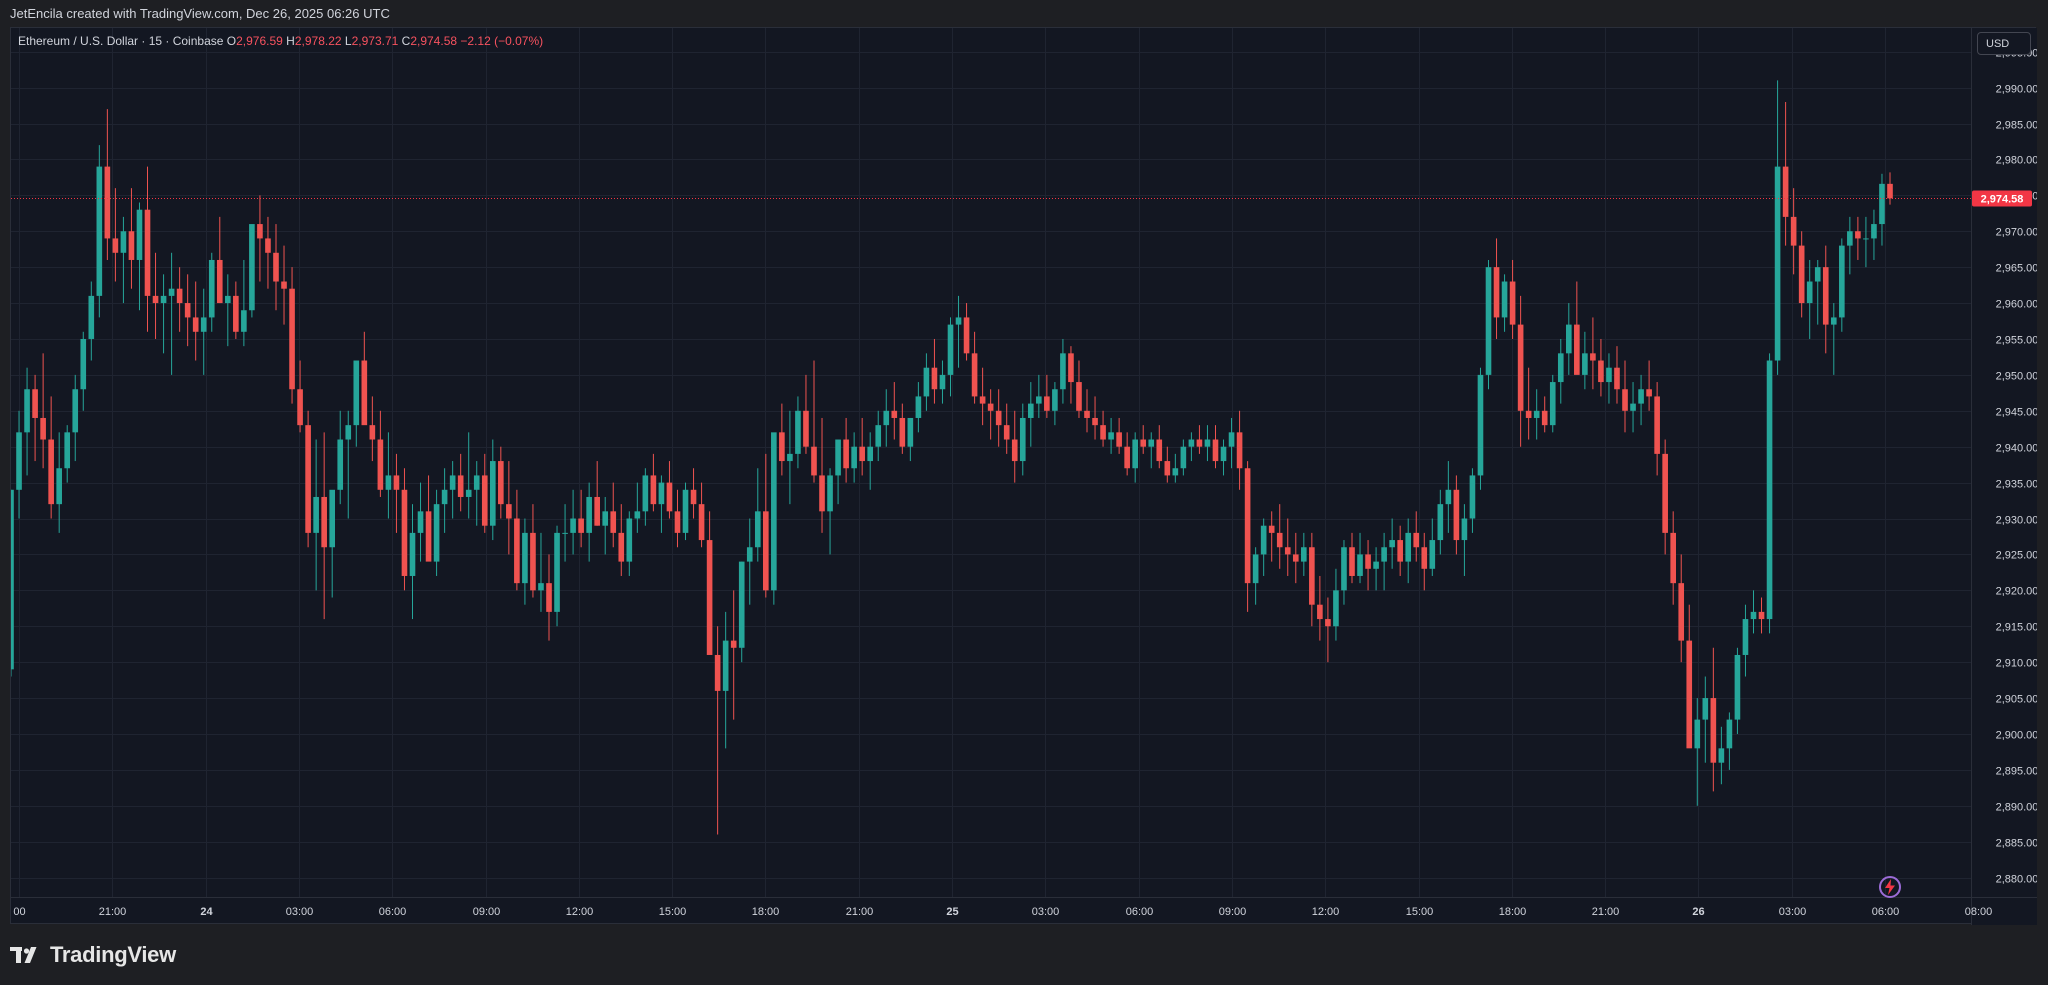  I want to click on price-tick-label: 2,895.00, so click(2016, 772).